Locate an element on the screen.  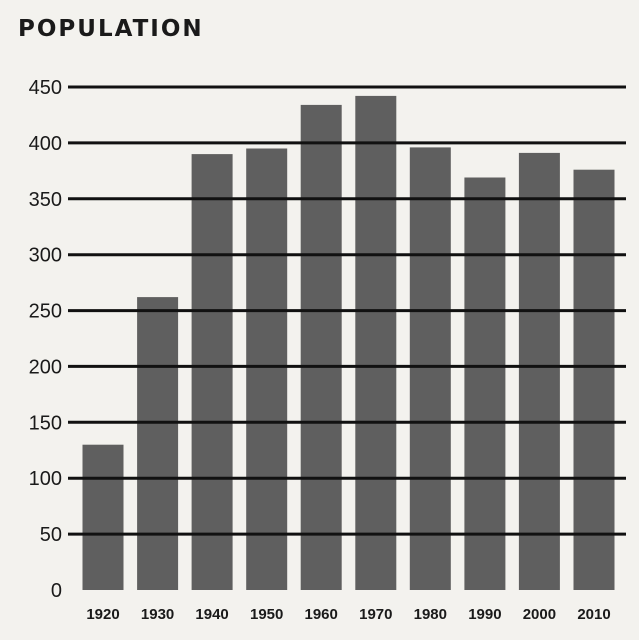
bar-1940 is located at coordinates (212, 372).